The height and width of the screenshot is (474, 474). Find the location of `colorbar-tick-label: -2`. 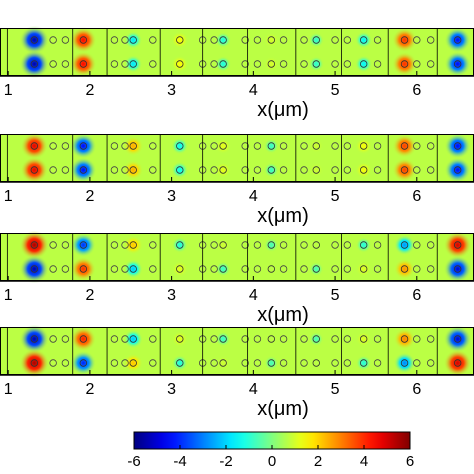

colorbar-tick-label: -2 is located at coordinates (225, 461).